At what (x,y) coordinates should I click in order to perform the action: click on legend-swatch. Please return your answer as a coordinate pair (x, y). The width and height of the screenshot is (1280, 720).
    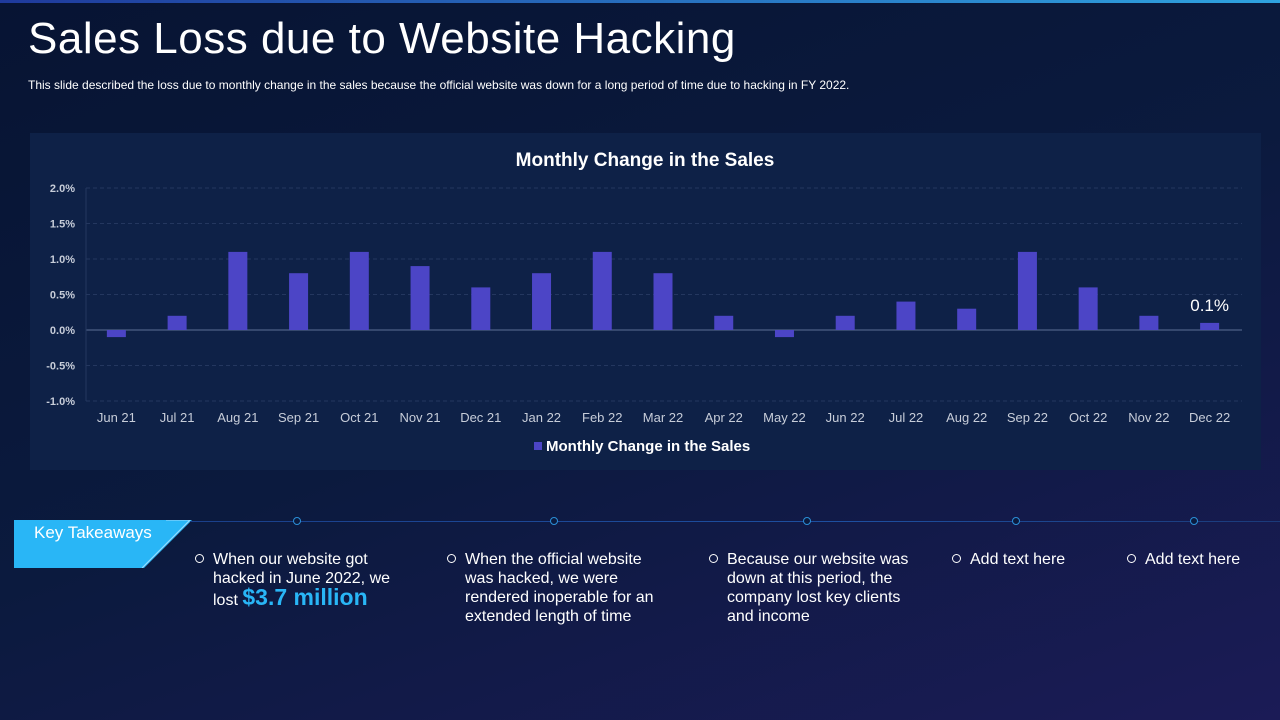
    Looking at the image, I should click on (538, 446).